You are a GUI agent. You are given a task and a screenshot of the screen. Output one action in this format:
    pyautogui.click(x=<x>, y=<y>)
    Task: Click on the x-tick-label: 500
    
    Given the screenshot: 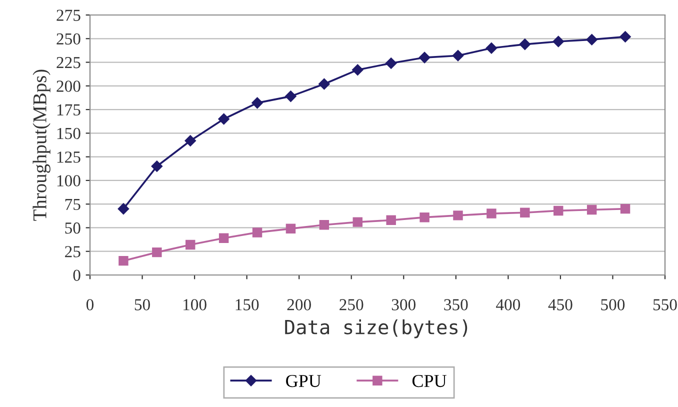 What is the action you would take?
    pyautogui.click(x=613, y=304)
    